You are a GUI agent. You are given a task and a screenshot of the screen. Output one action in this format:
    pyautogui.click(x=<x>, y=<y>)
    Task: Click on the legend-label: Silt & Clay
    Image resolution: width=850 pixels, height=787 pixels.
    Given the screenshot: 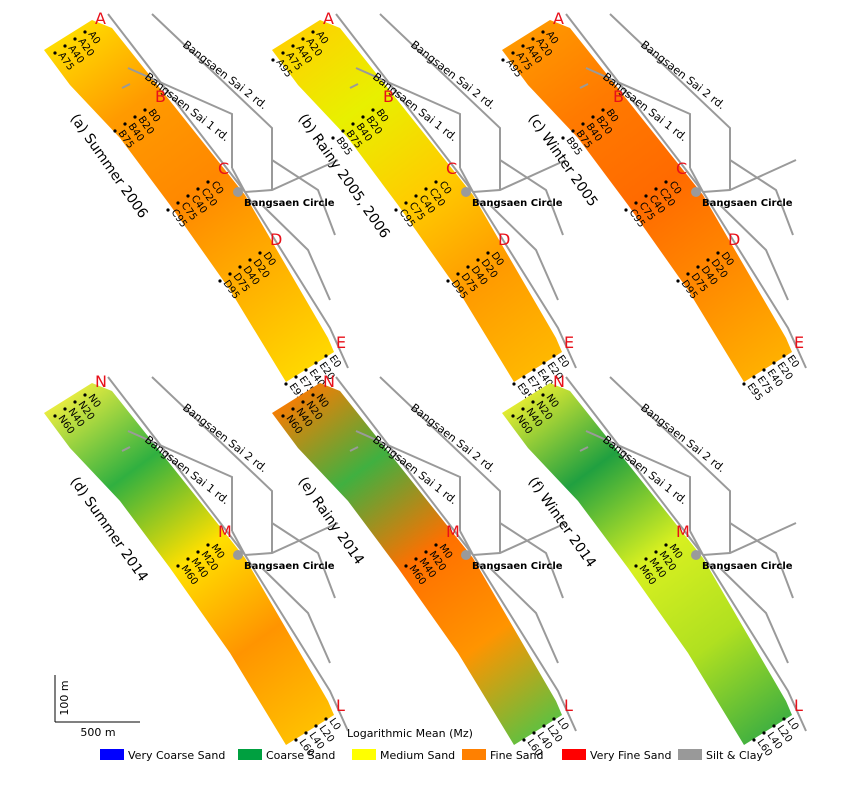 What is the action you would take?
    pyautogui.click(x=734, y=755)
    